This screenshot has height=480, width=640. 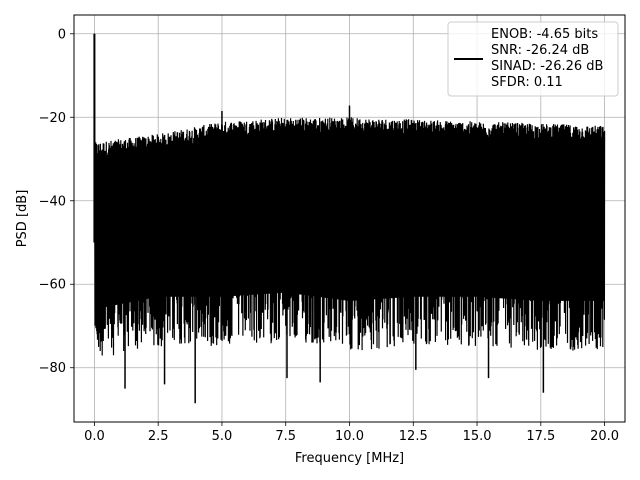 I want to click on legend-box, so click(x=533, y=59).